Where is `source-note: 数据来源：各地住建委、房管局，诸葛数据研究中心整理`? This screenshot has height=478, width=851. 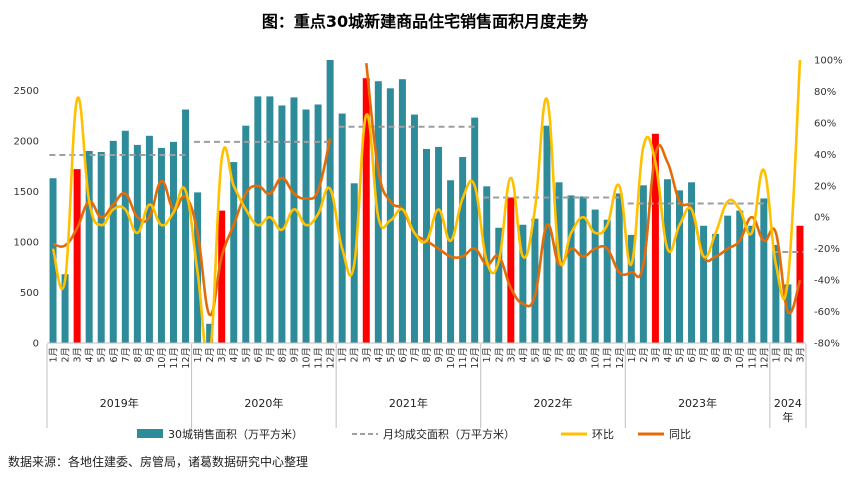
source-note: 数据来源：各地住建委、房管局，诸葛数据研究中心整理 is located at coordinates (158, 461).